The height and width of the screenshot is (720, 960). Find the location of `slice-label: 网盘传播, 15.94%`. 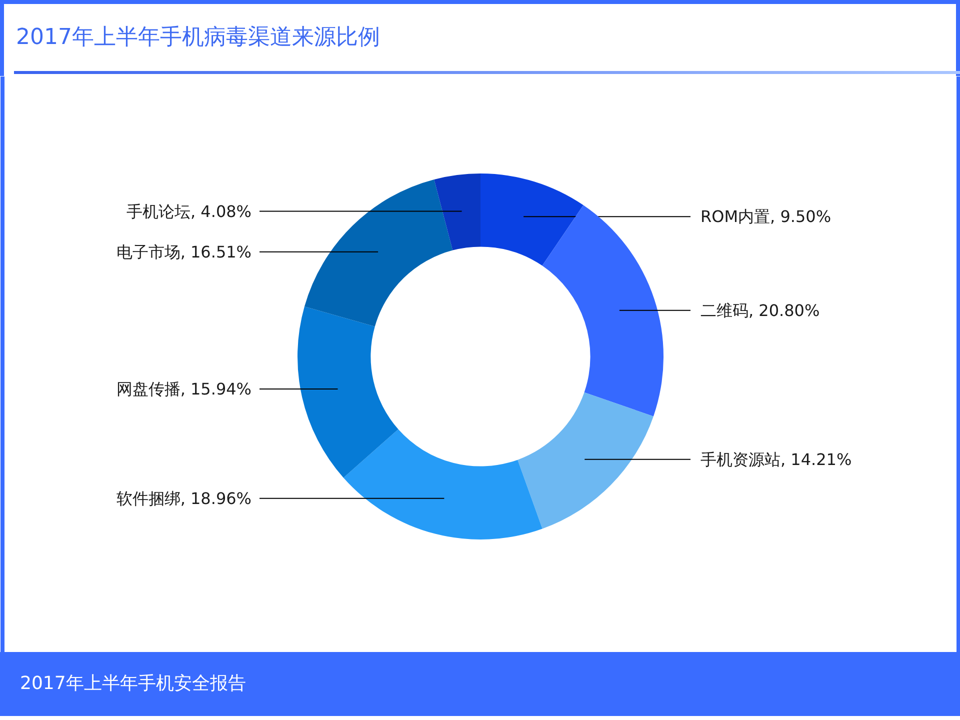

slice-label: 网盘传播, 15.94% is located at coordinates (184, 388).